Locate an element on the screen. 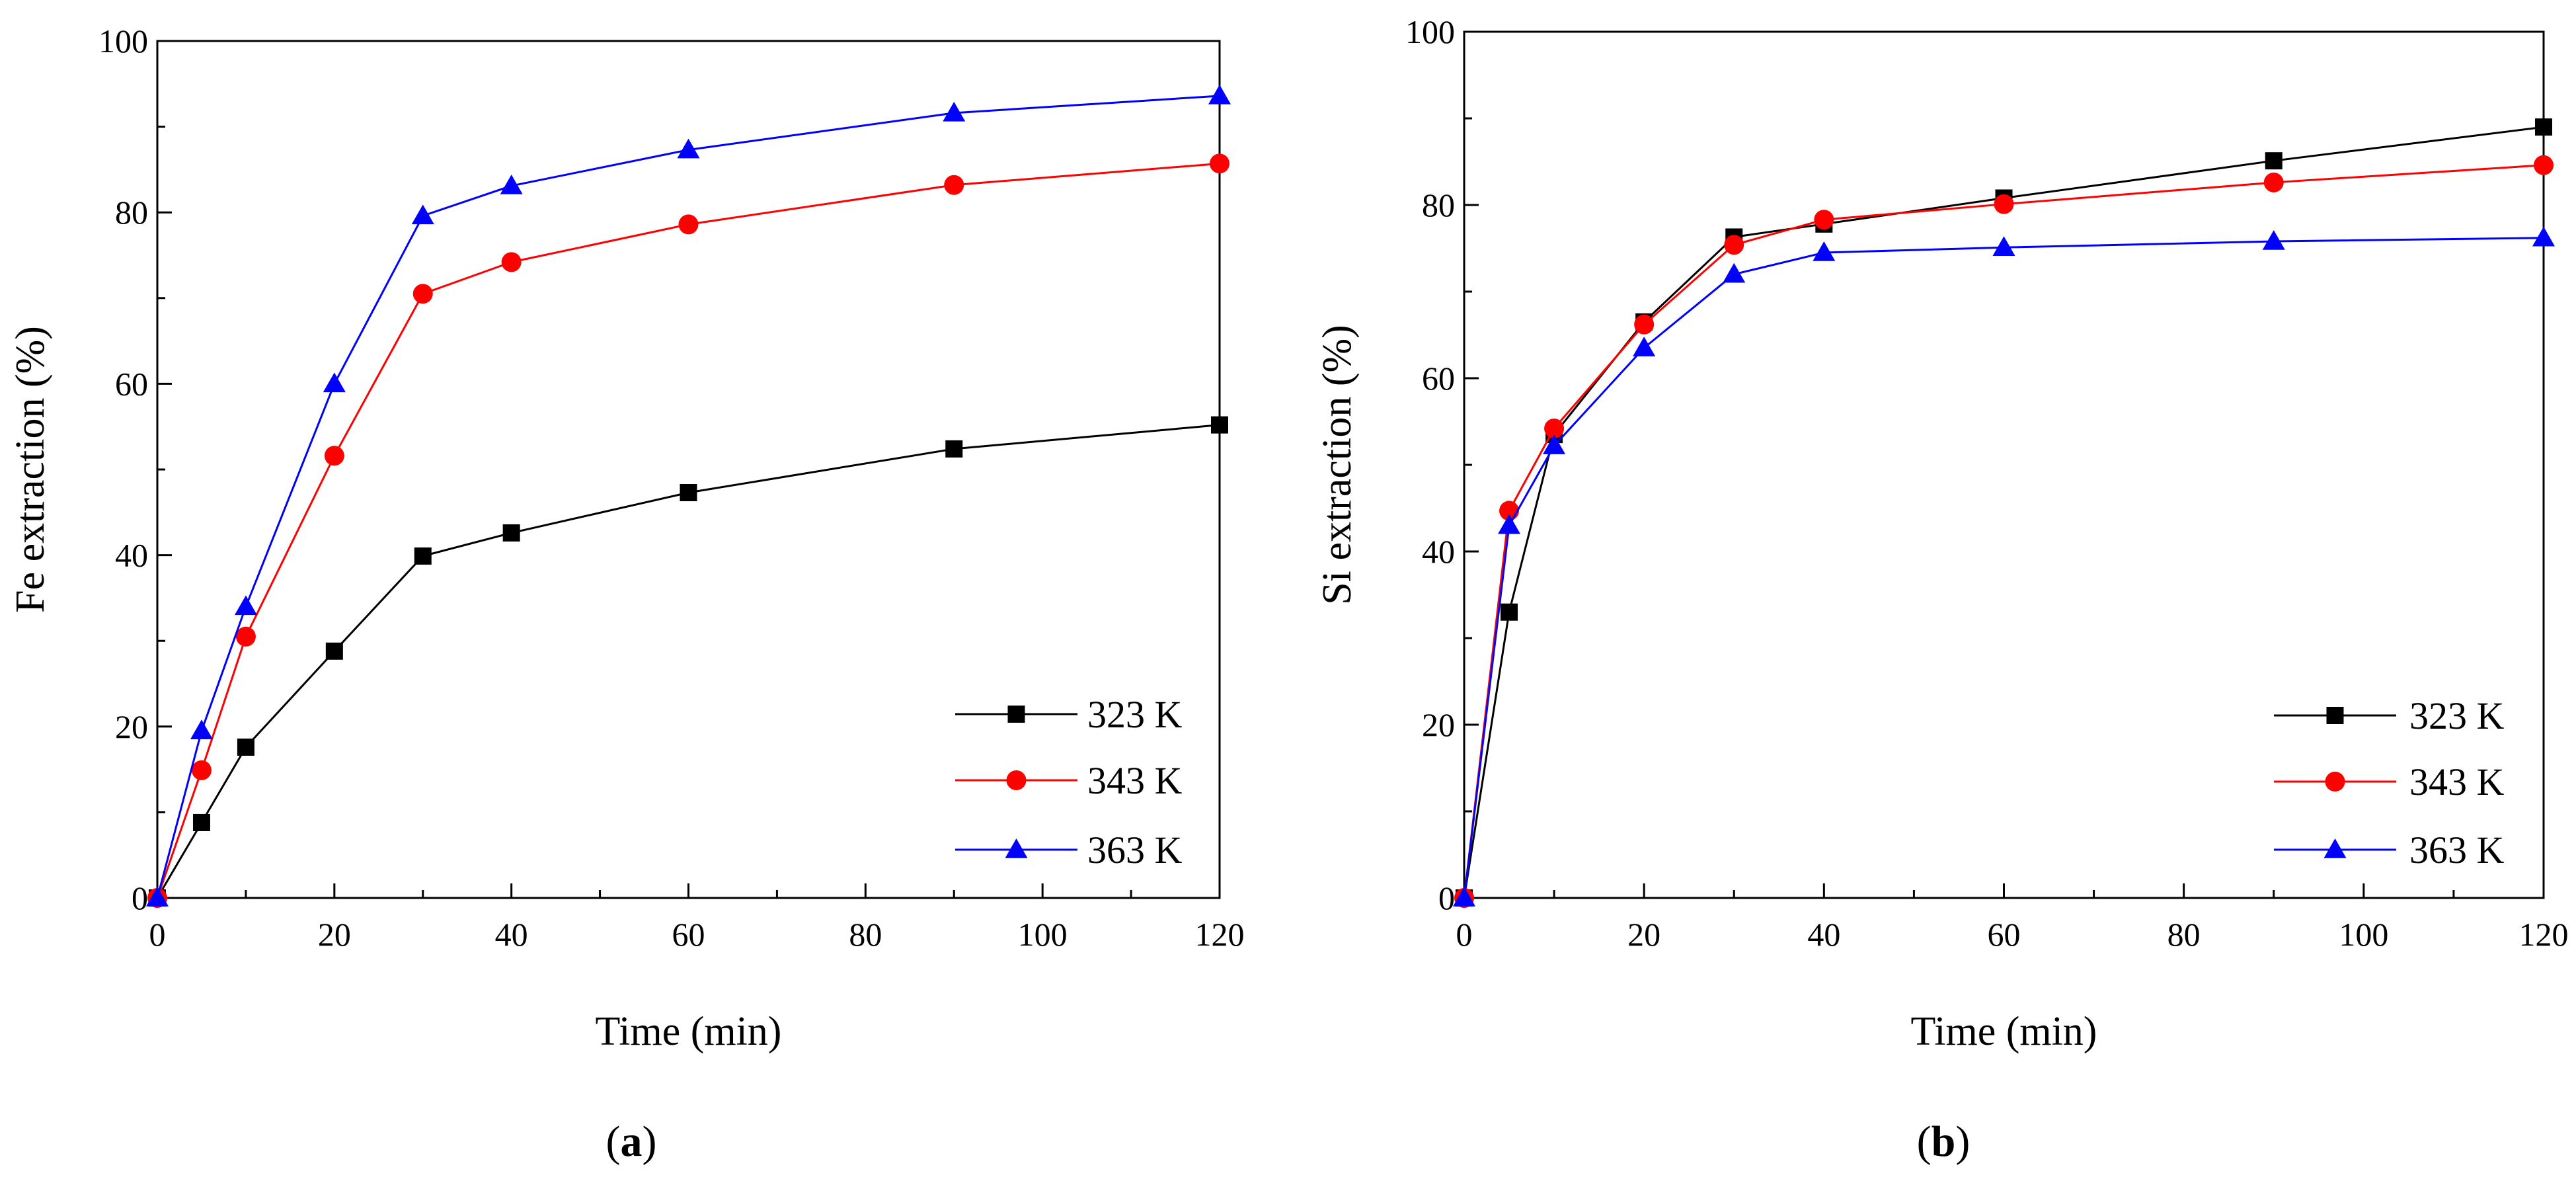  panel-label: (a) is located at coordinates (631, 1142).